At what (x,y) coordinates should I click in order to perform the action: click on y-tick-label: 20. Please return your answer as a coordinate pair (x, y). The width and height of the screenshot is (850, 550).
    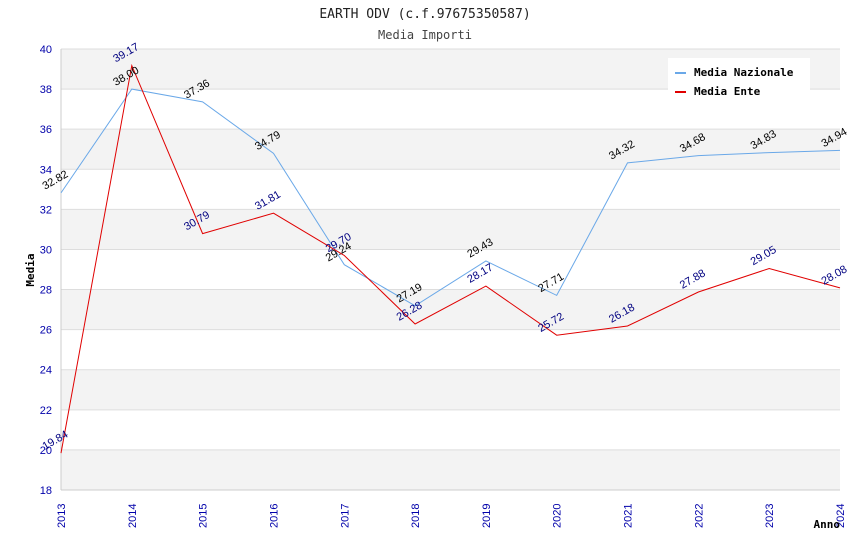
    Looking at the image, I should click on (46, 451).